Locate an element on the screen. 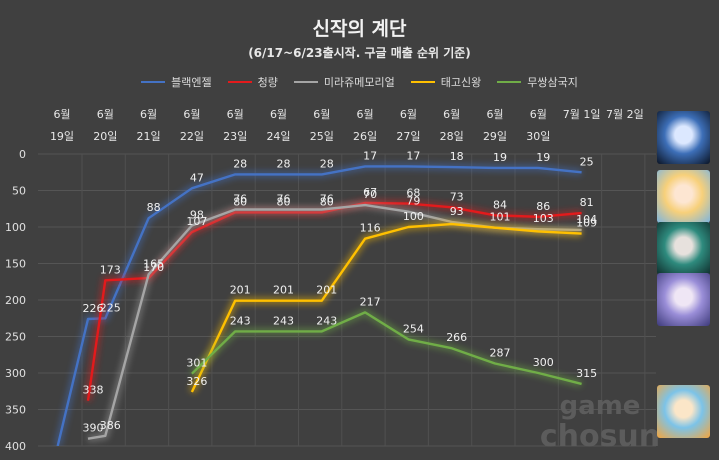  x-tick-label: 7월 1일 is located at coordinates (582, 114).